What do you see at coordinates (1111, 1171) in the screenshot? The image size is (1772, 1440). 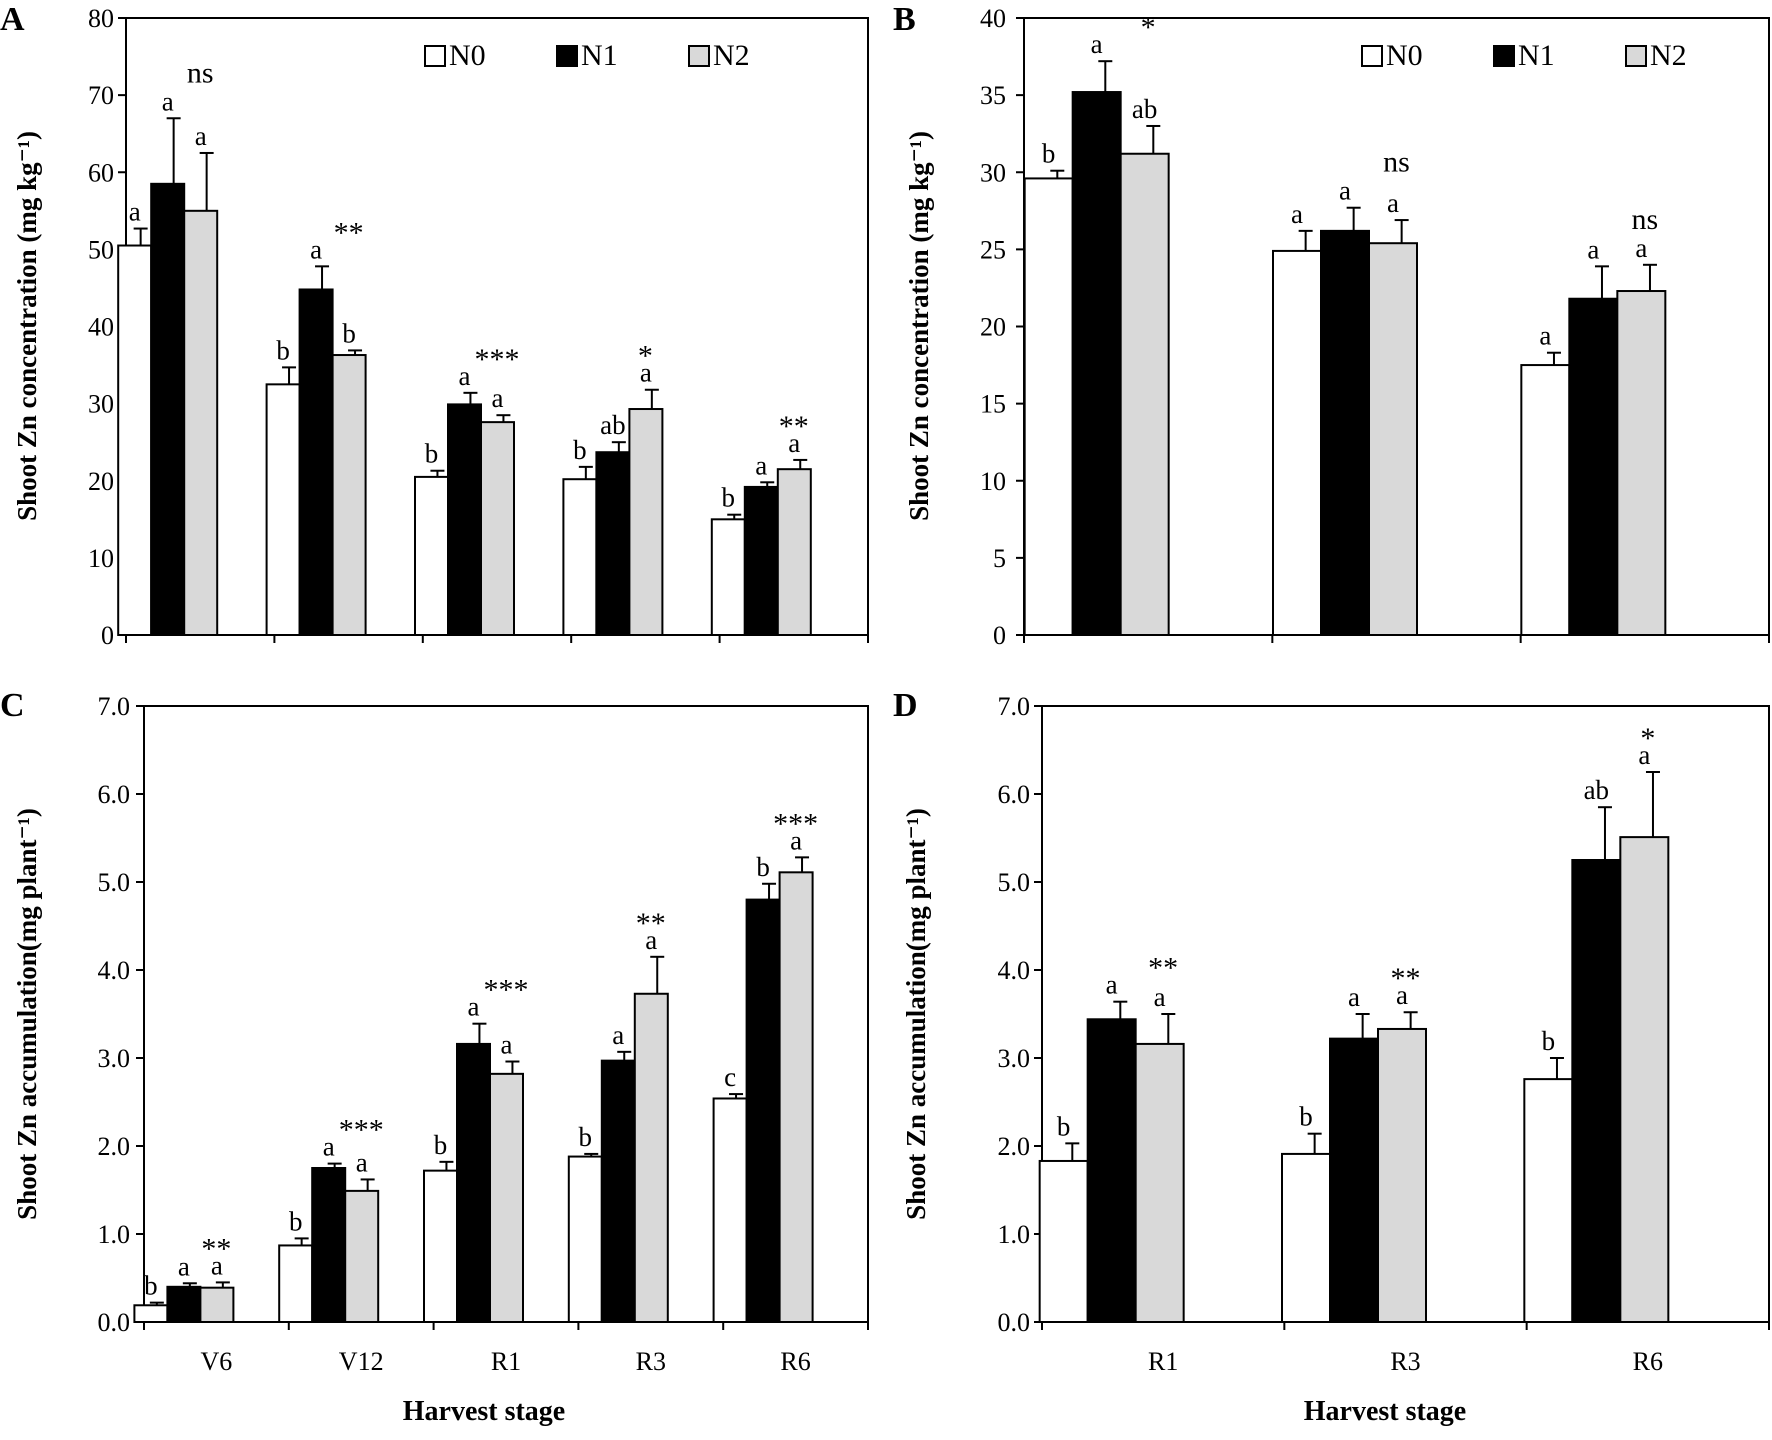 I see `panel-d-bar-n1` at bounding box center [1111, 1171].